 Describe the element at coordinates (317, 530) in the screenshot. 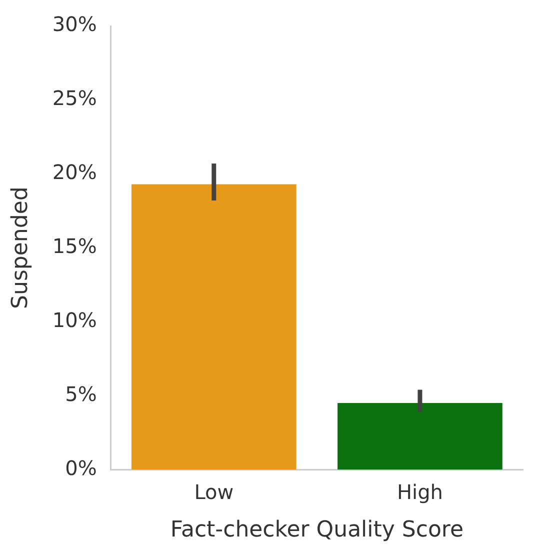

I see `x-axis-title: Fact-checker Quality Score` at that location.